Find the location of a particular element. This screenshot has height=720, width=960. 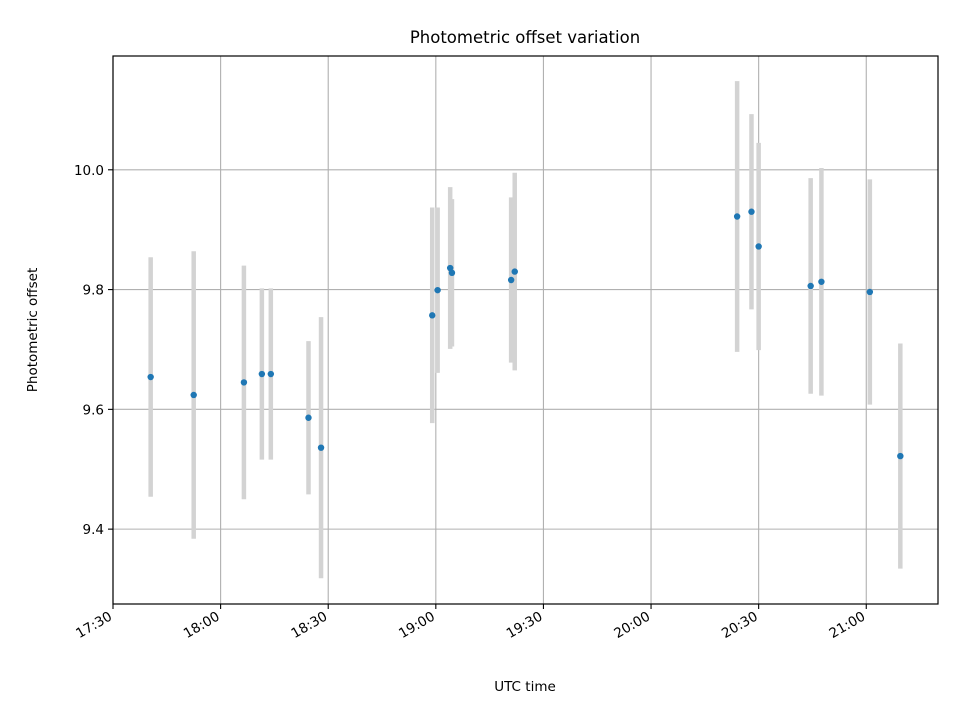

y-axis-ticks: 9.4 9.6 9.8 10.0 is located at coordinates (93, 350).